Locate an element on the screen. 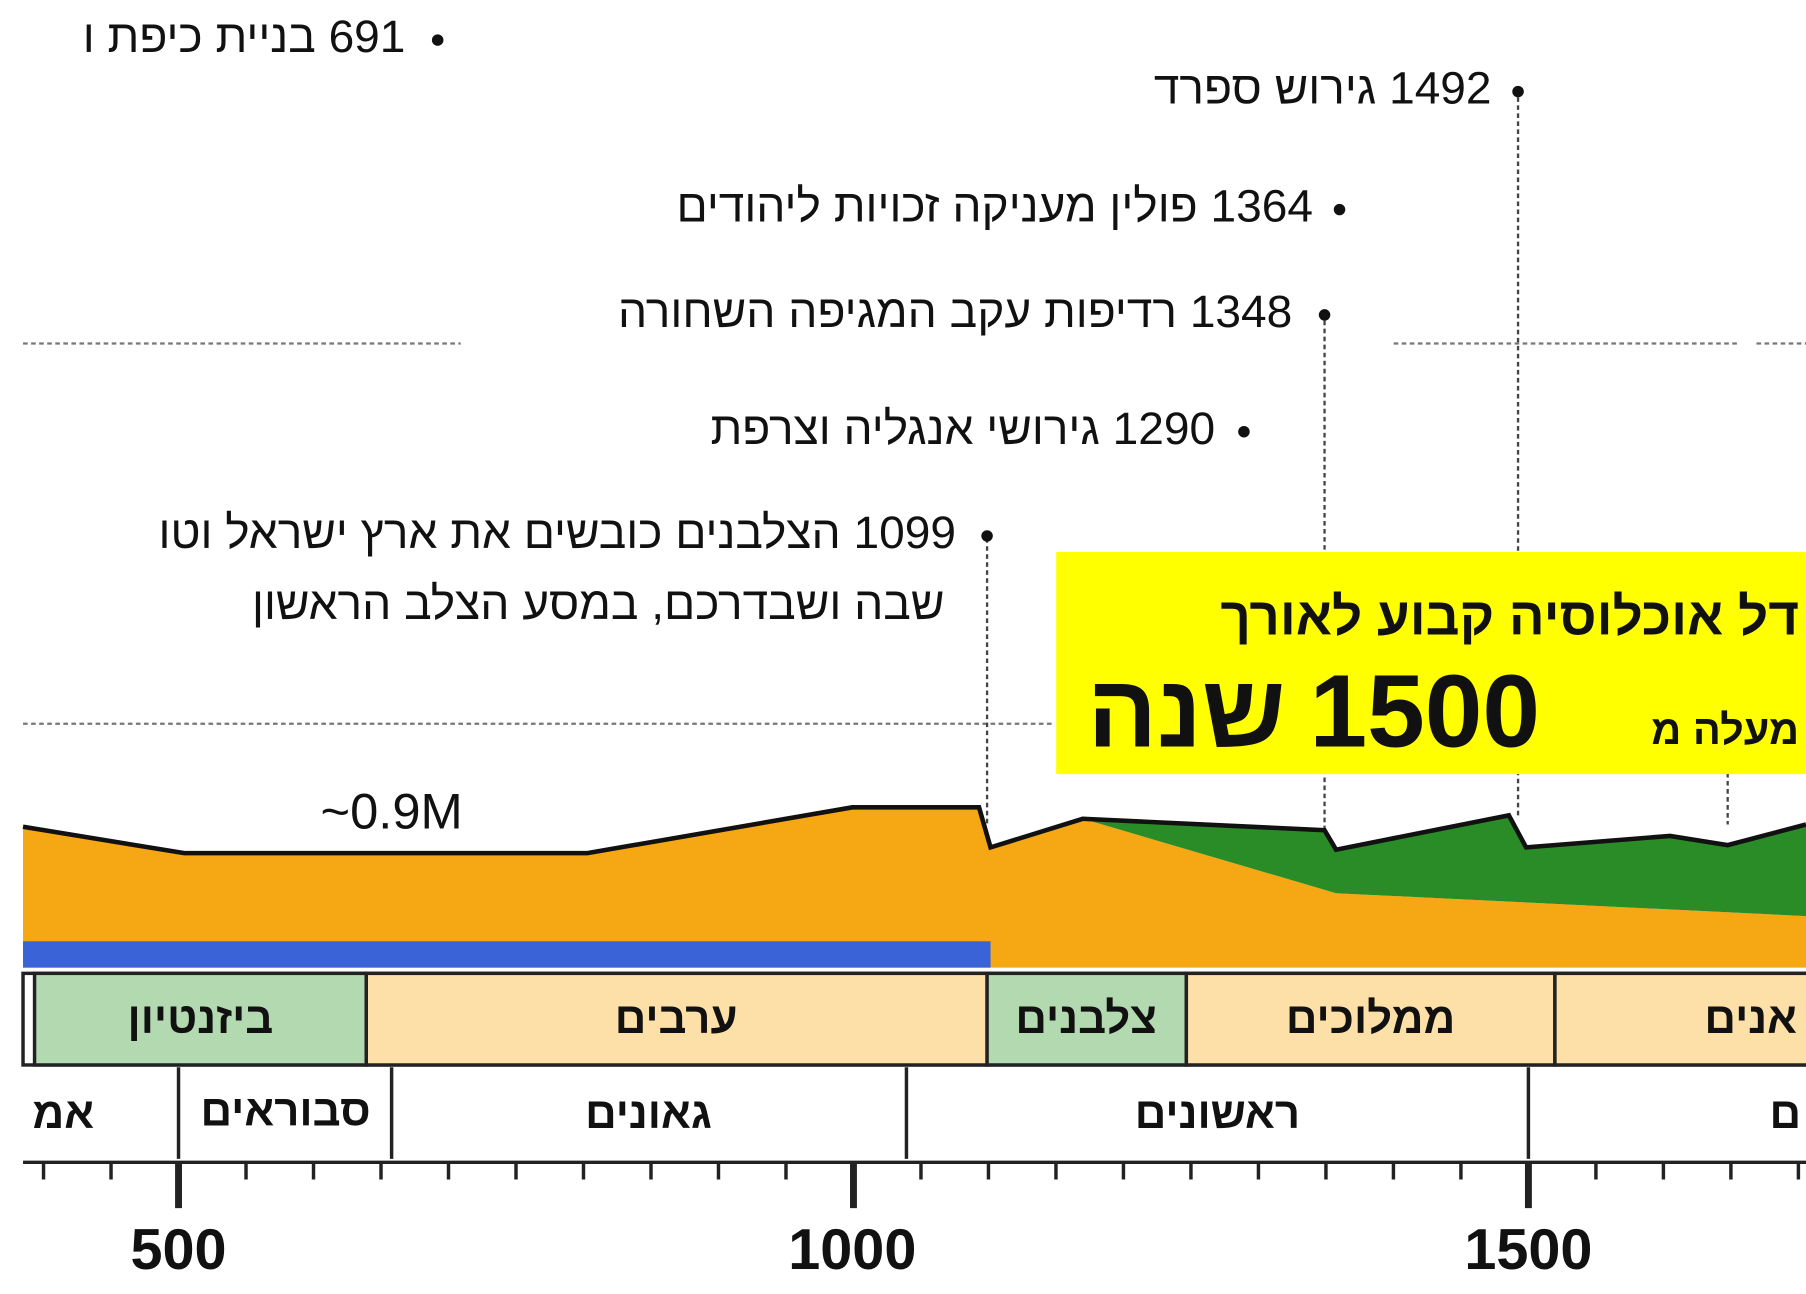 The height and width of the screenshot is (1294, 1806). ruler-label: ממלוכים is located at coordinates (1370, 1018).